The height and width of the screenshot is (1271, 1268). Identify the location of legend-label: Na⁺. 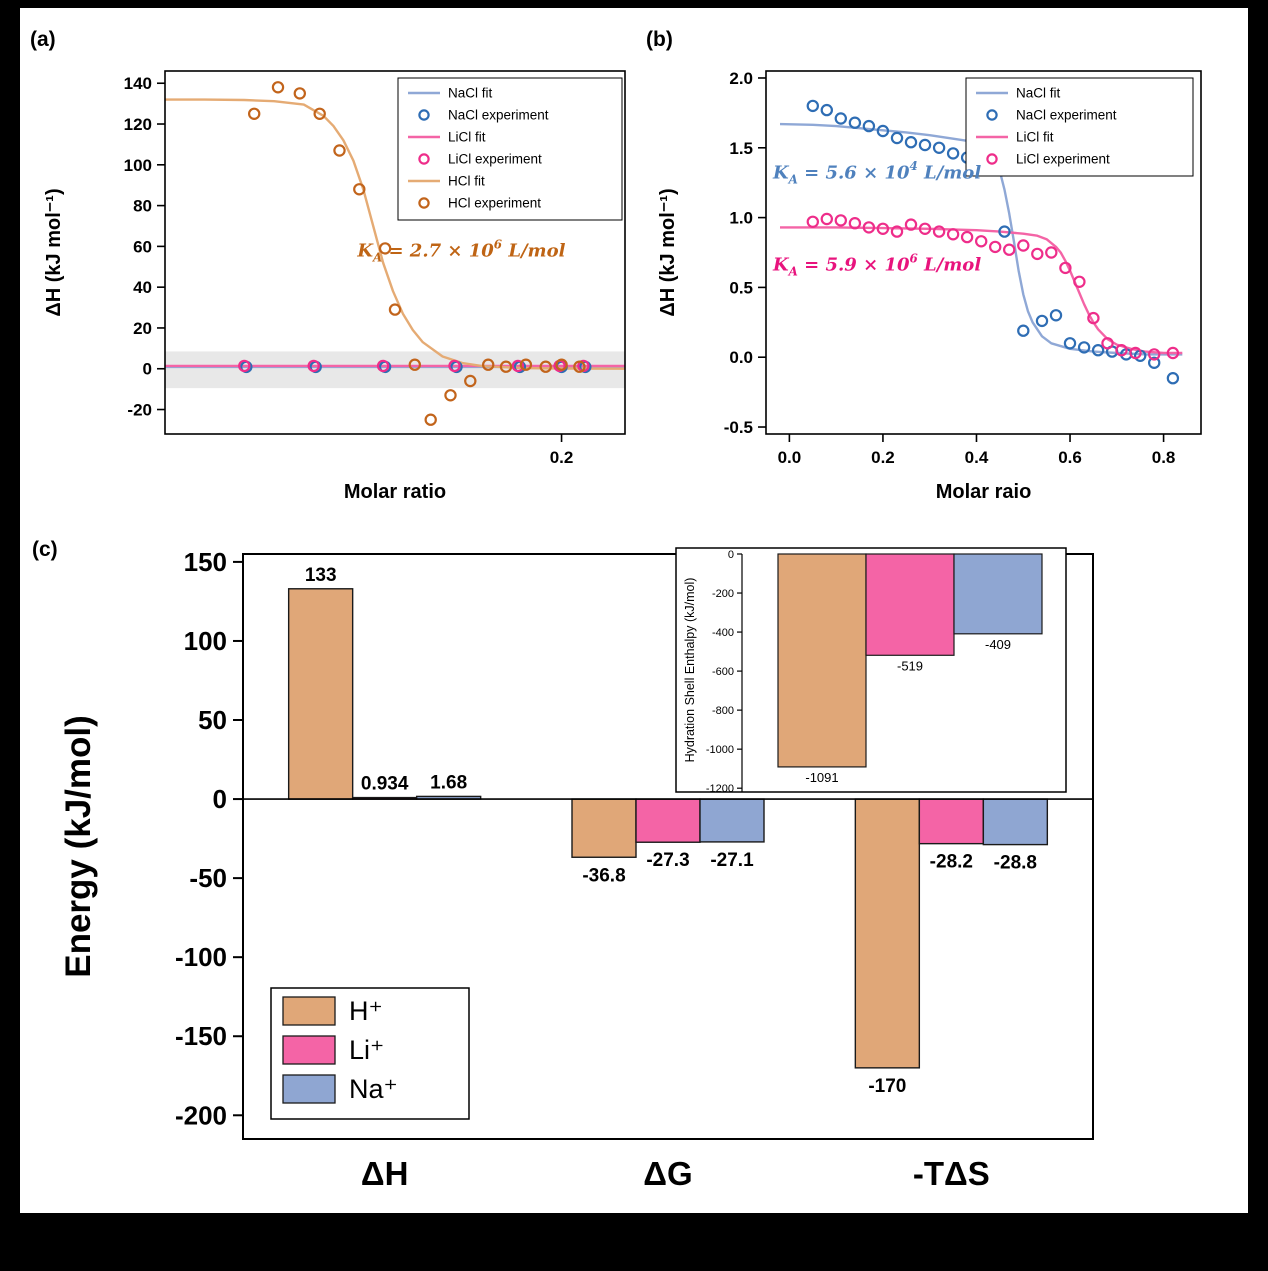
(373, 1089).